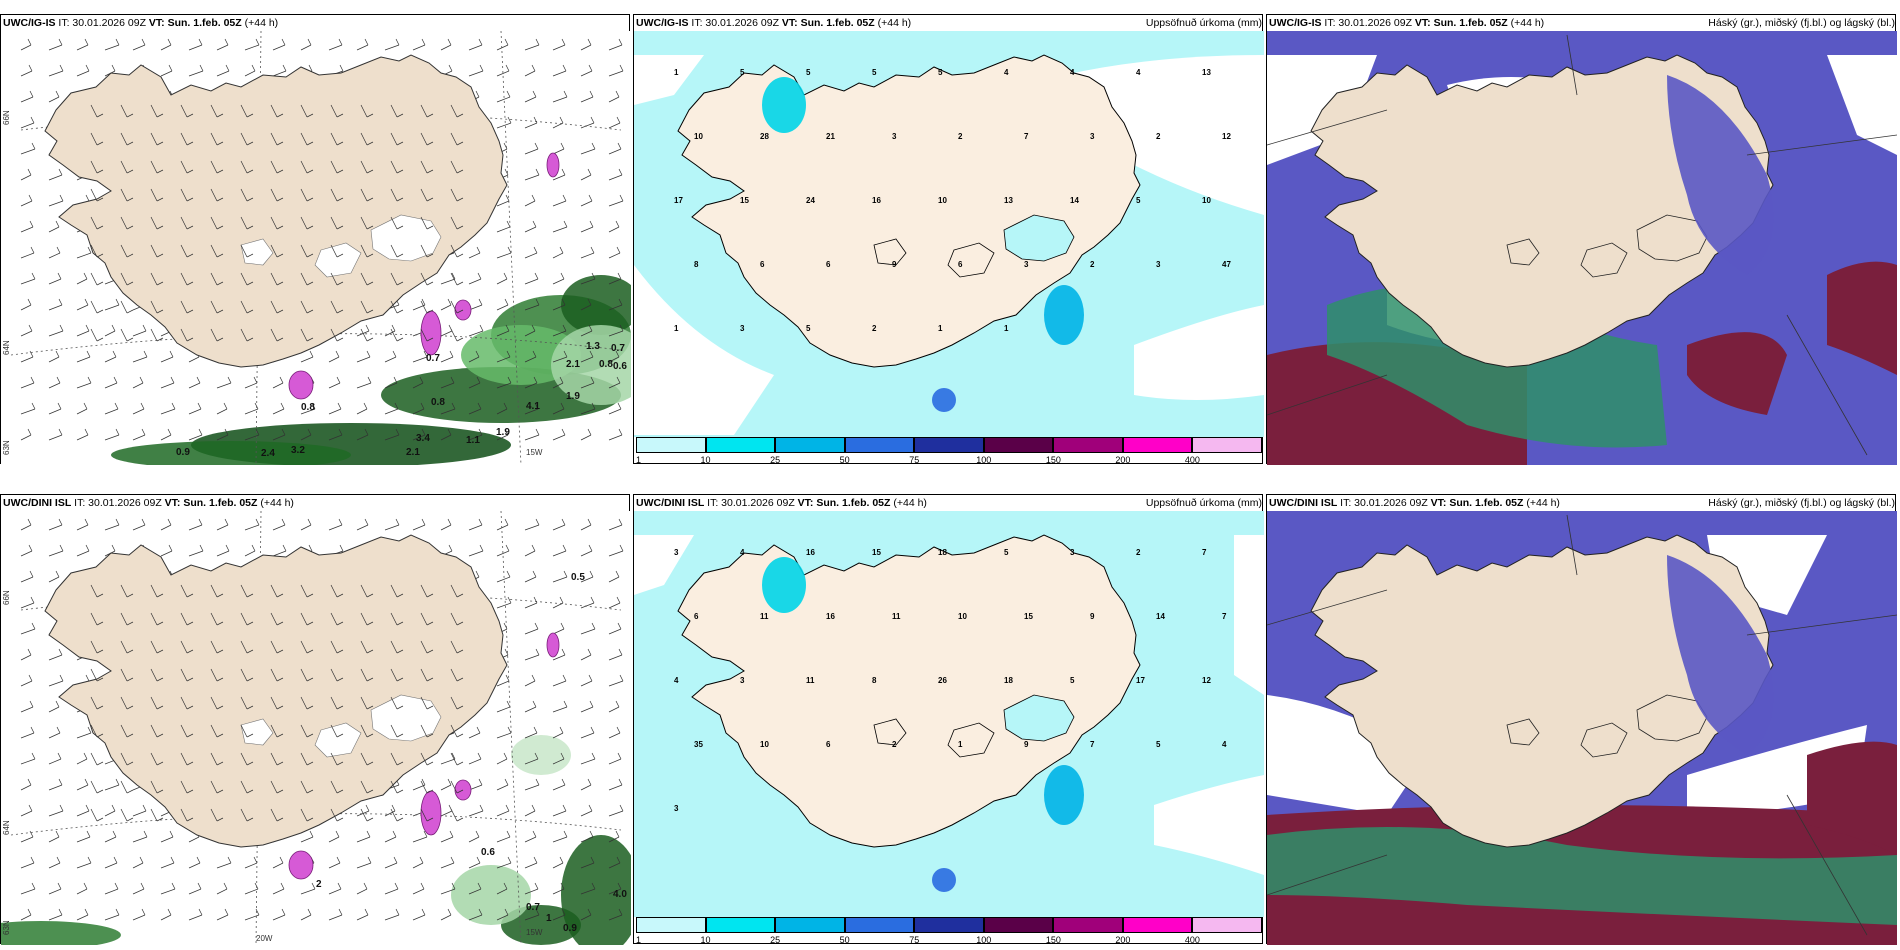  I want to click on model-name: UWC/IG-IS, so click(662, 23).